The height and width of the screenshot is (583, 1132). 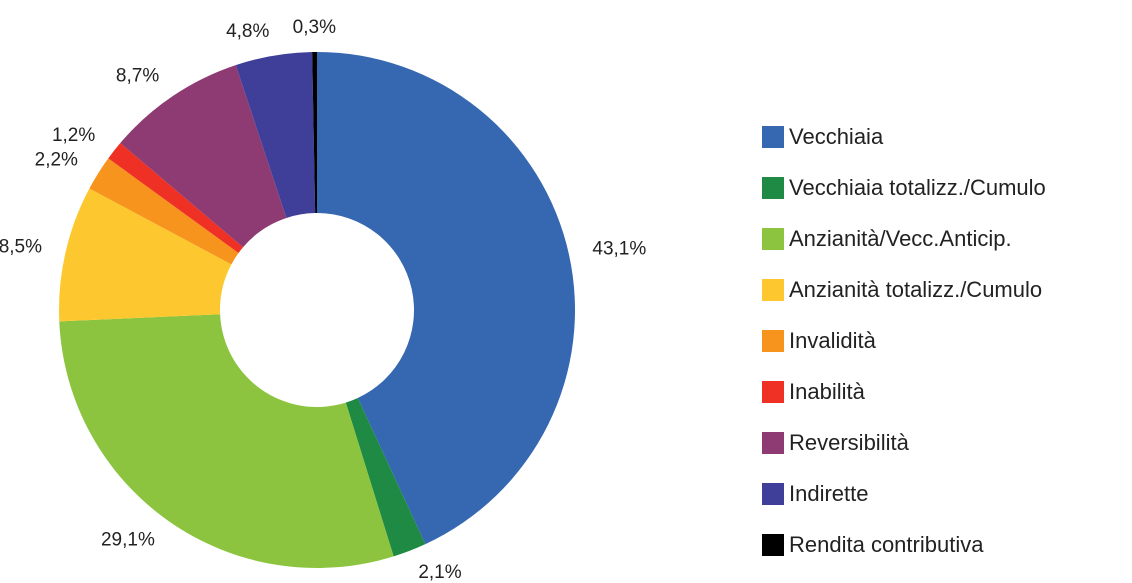 What do you see at coordinates (829, 493) in the screenshot?
I see `legend-label: Indirette` at bounding box center [829, 493].